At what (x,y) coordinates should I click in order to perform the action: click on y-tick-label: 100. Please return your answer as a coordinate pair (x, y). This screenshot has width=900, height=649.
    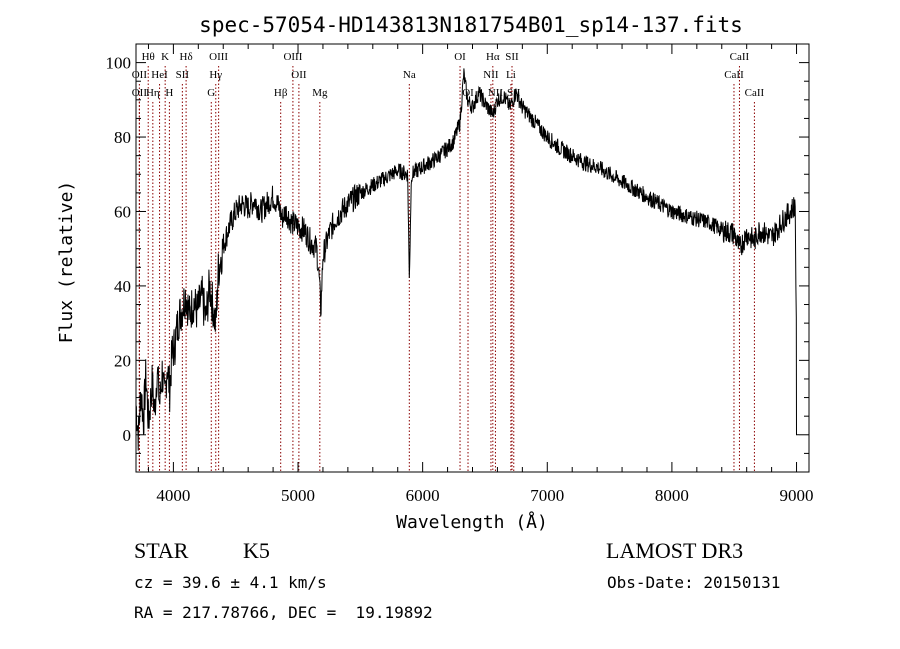
    Looking at the image, I should click on (119, 63).